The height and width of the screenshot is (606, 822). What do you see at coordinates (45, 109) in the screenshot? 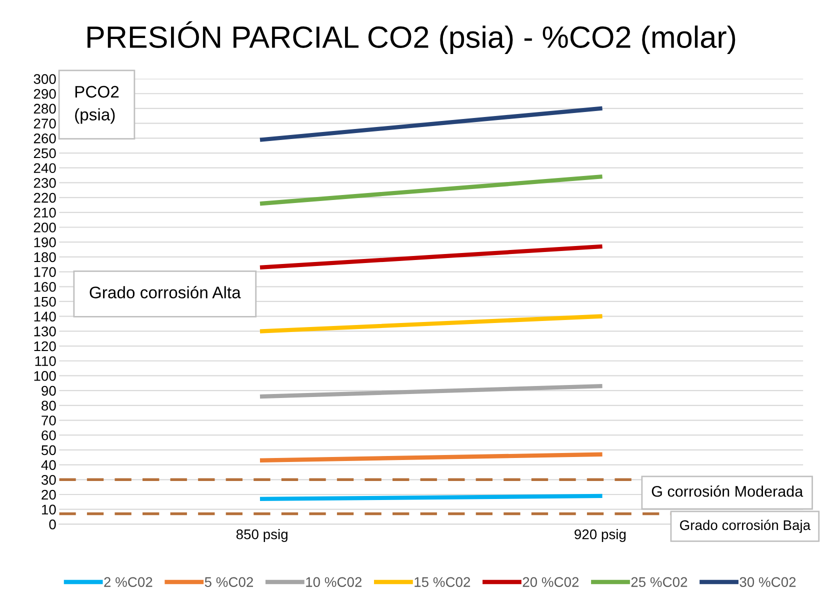
I see `y-tick-label: 280` at bounding box center [45, 109].